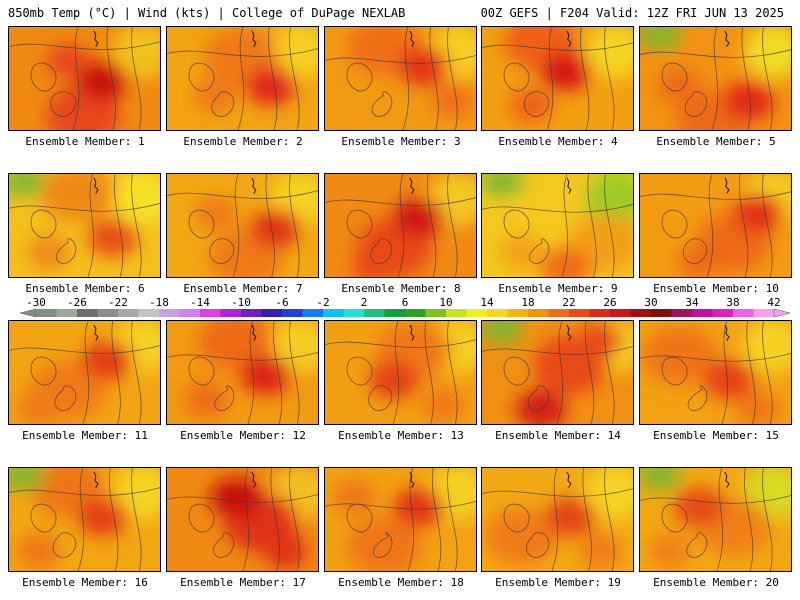 The height and width of the screenshot is (600, 800). Describe the element at coordinates (85, 141) in the screenshot. I see `ensemble-member-label: Ensemble Member: 1` at that location.